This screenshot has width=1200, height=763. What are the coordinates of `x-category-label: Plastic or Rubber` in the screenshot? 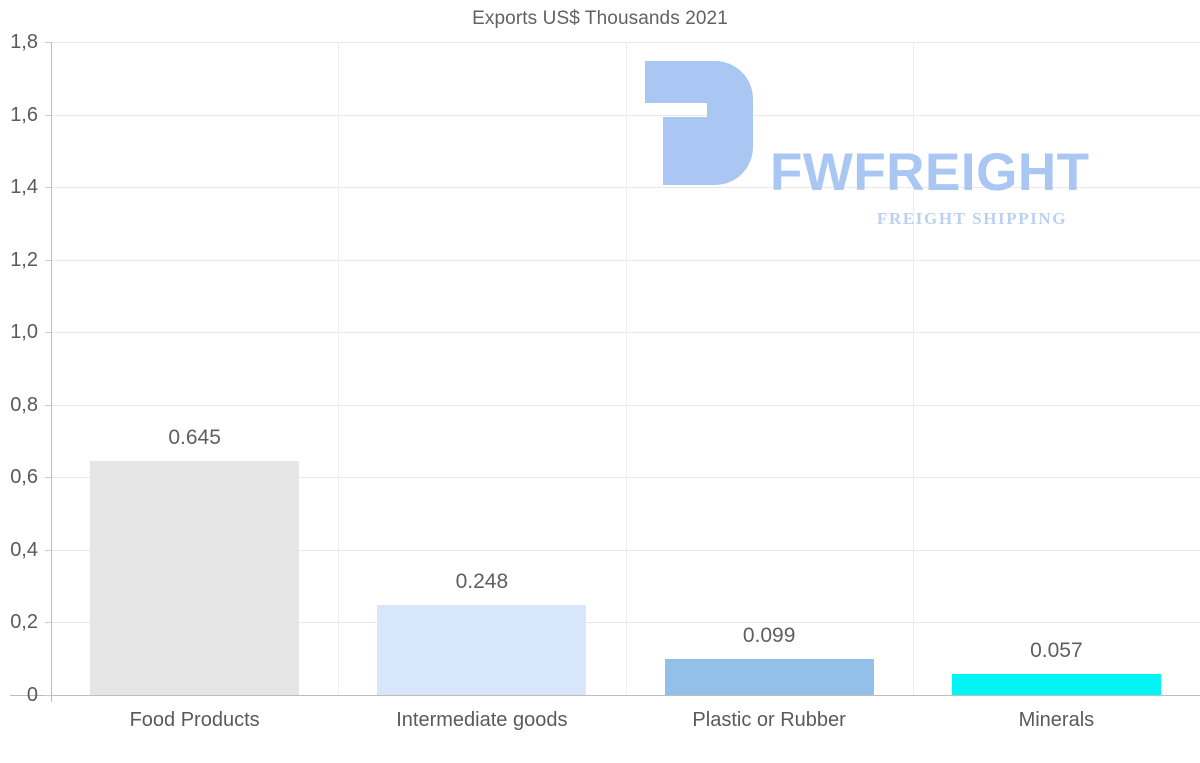 It's located at (769, 720).